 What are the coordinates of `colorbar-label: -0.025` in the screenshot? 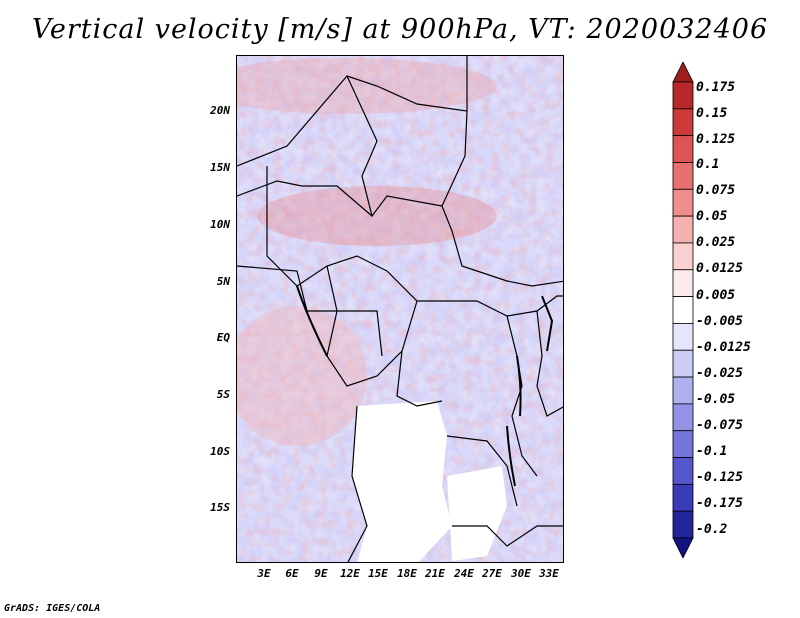 It's located at (719, 373).